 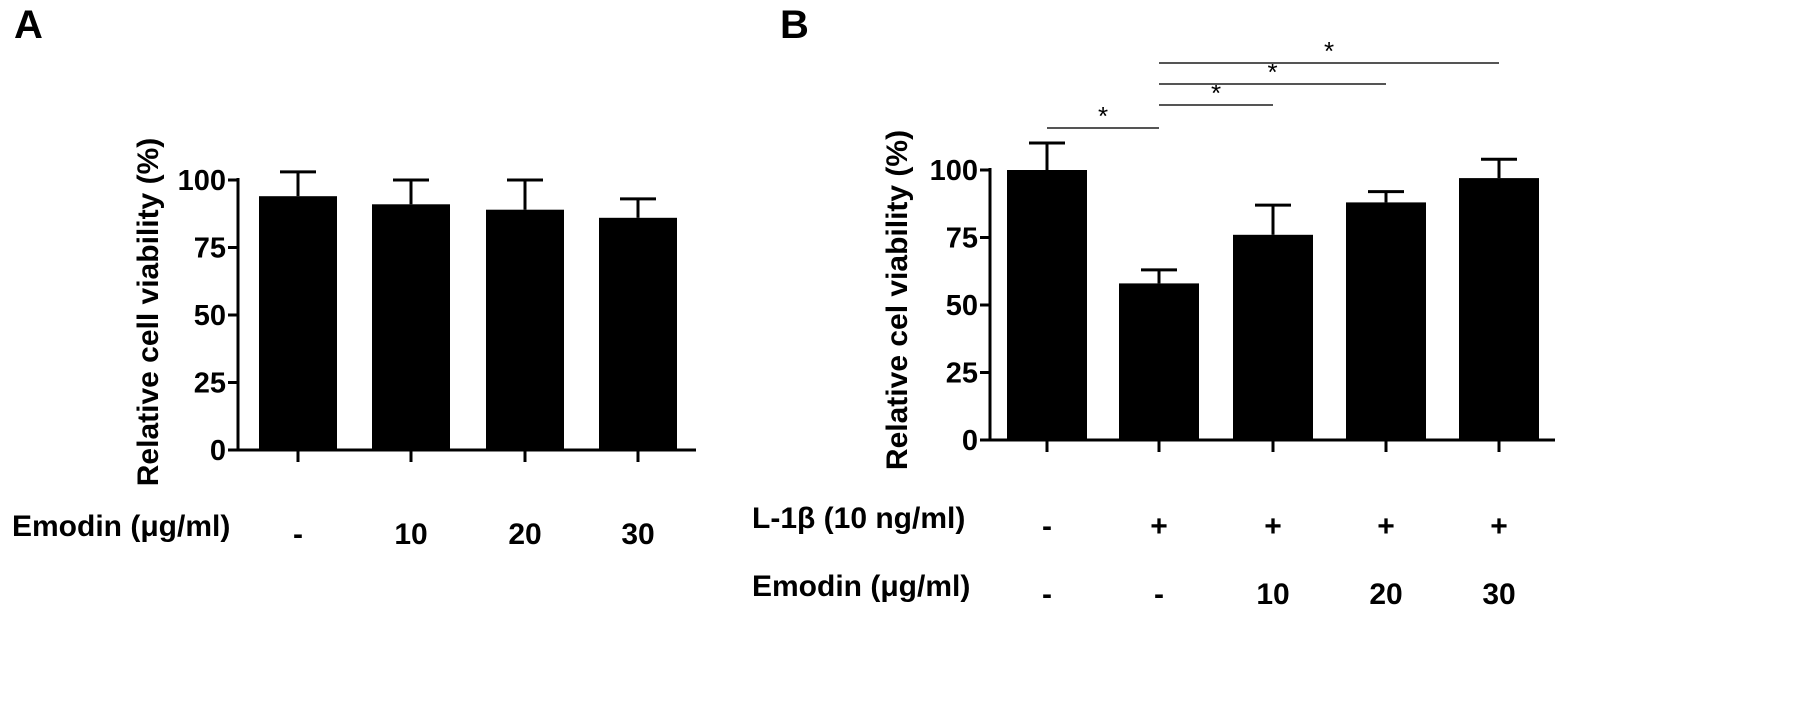 I want to click on panel-b-y-tick-label: 75, so click(x=962, y=239).